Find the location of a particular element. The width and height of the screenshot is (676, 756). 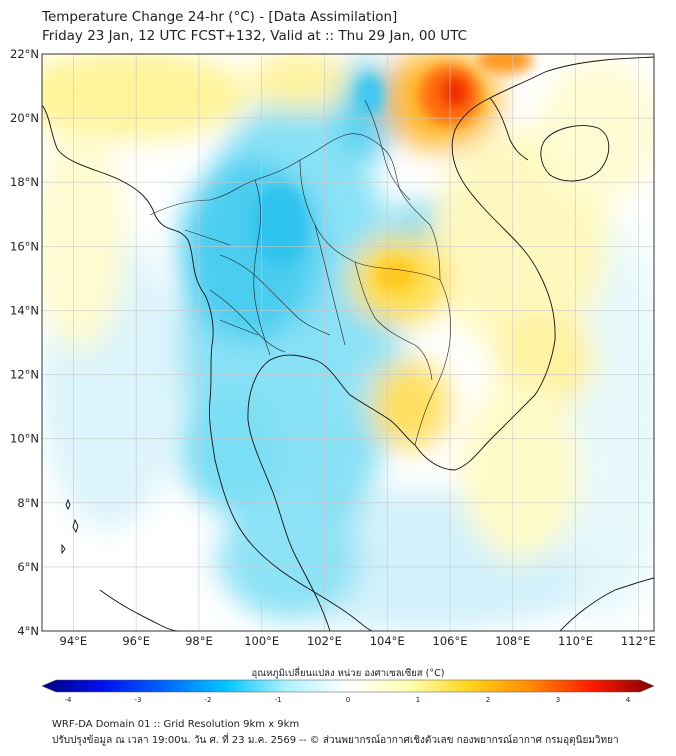

lon-tick-label: 102°E is located at coordinates (324, 641).